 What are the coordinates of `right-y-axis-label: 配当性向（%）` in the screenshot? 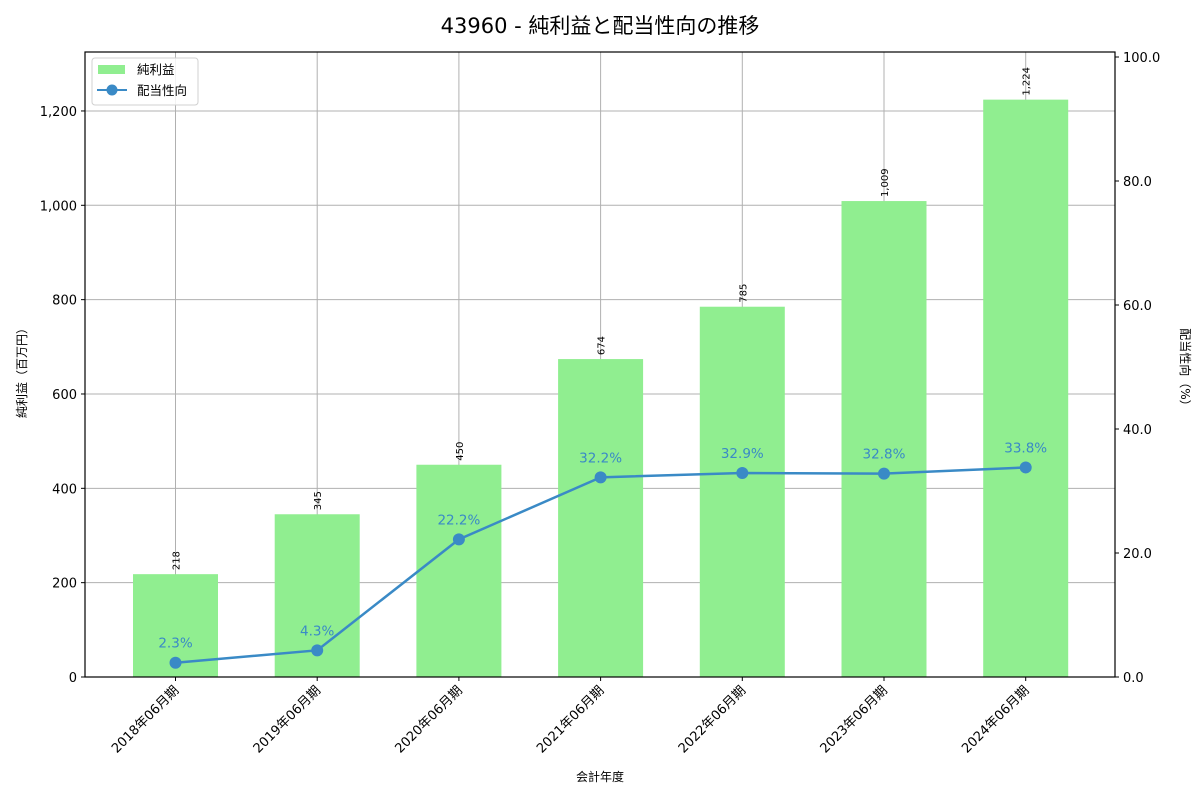 It's located at (1185, 369).